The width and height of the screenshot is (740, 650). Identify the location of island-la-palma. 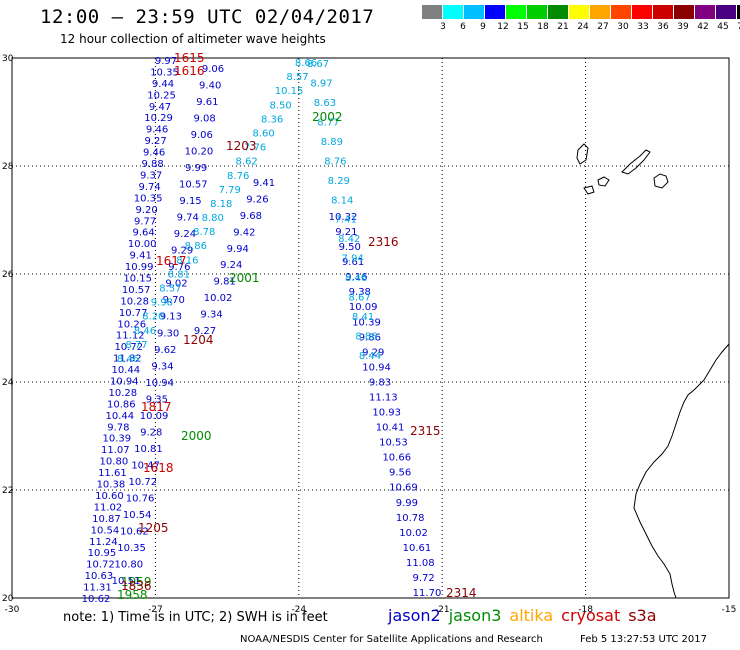
(582, 154).